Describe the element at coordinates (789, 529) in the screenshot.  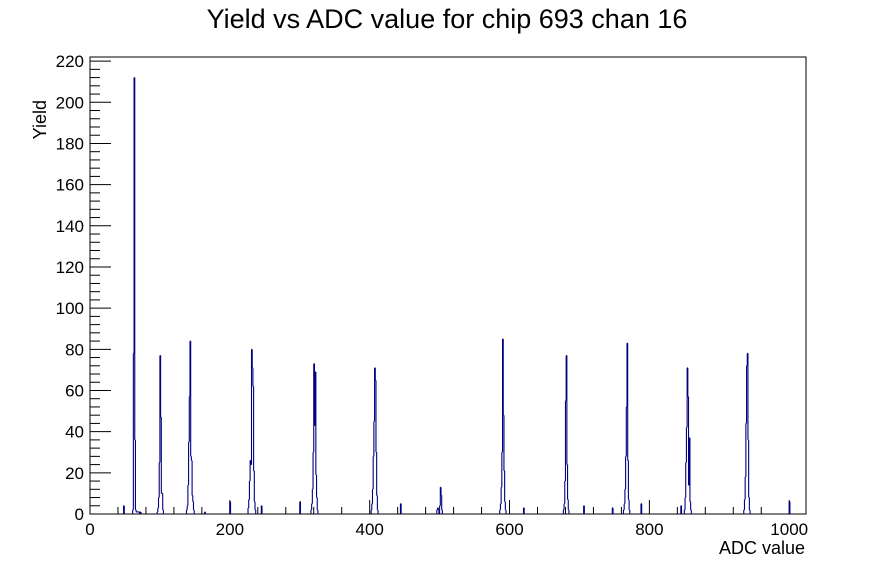
I see `x-tick-label: 1000` at that location.